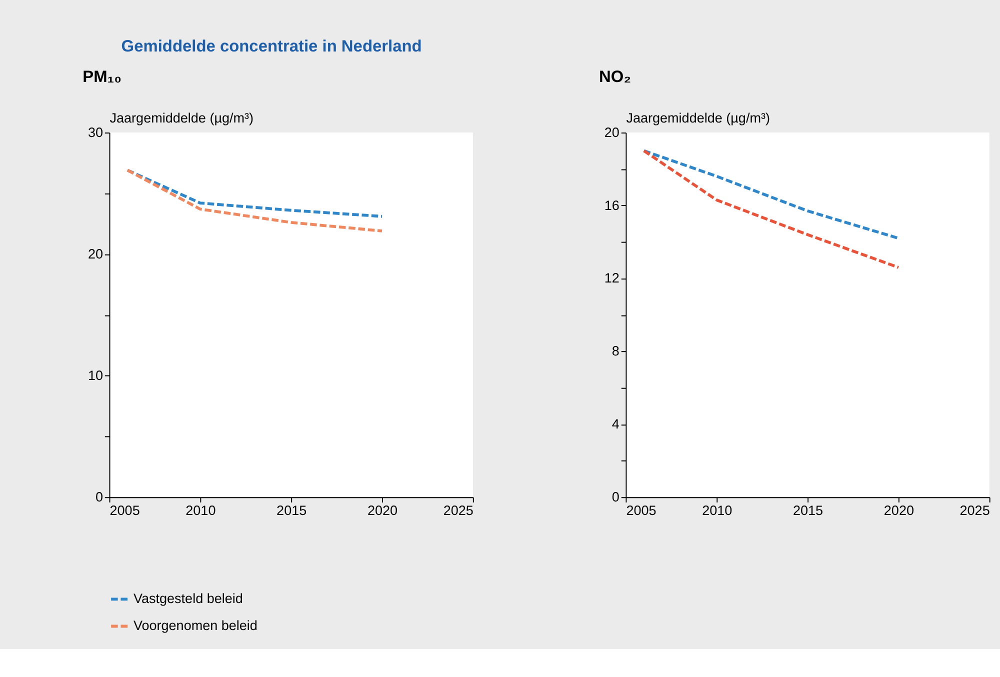 This screenshot has width=1000, height=677. Describe the element at coordinates (95, 375) in the screenshot. I see `y-tick-label: 10` at that location.